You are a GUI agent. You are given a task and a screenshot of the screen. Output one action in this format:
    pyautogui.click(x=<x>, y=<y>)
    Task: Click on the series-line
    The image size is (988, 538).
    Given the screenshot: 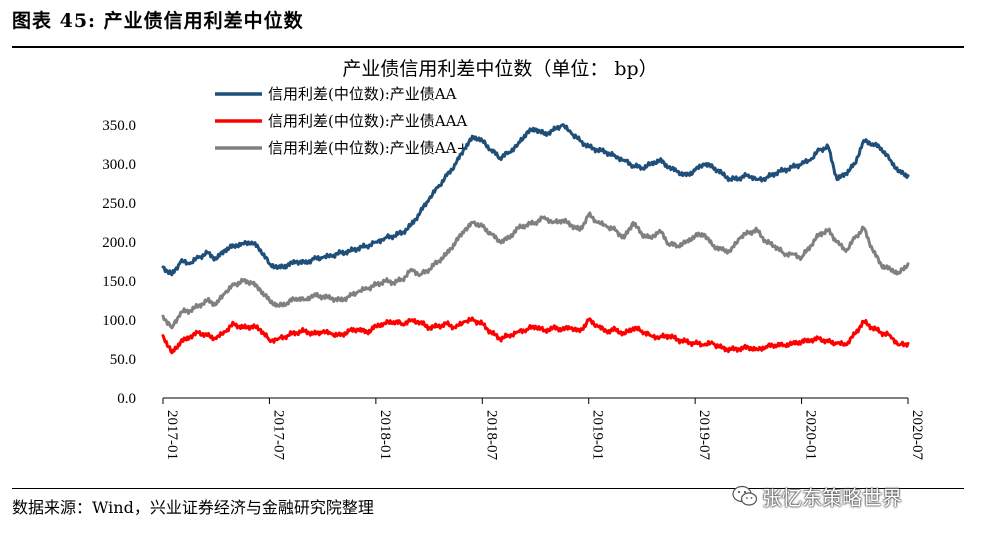 What is the action you would take?
    pyautogui.click(x=535, y=335)
    